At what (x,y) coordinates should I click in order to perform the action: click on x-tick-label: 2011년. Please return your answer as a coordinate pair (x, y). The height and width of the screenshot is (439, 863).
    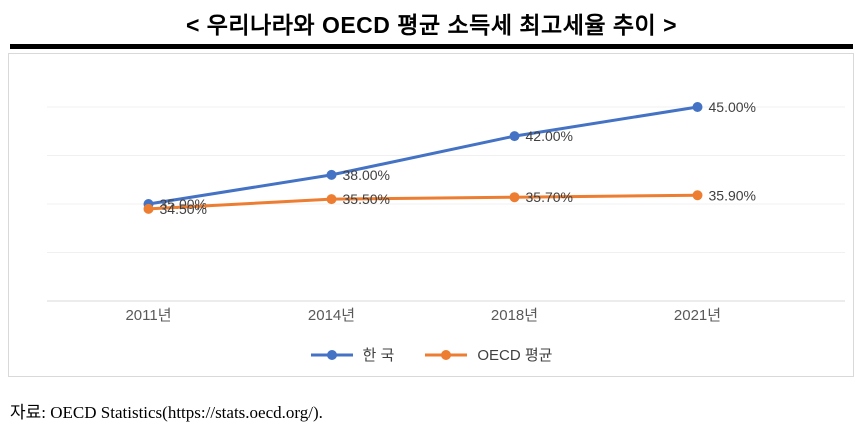
    Looking at the image, I should click on (148, 315).